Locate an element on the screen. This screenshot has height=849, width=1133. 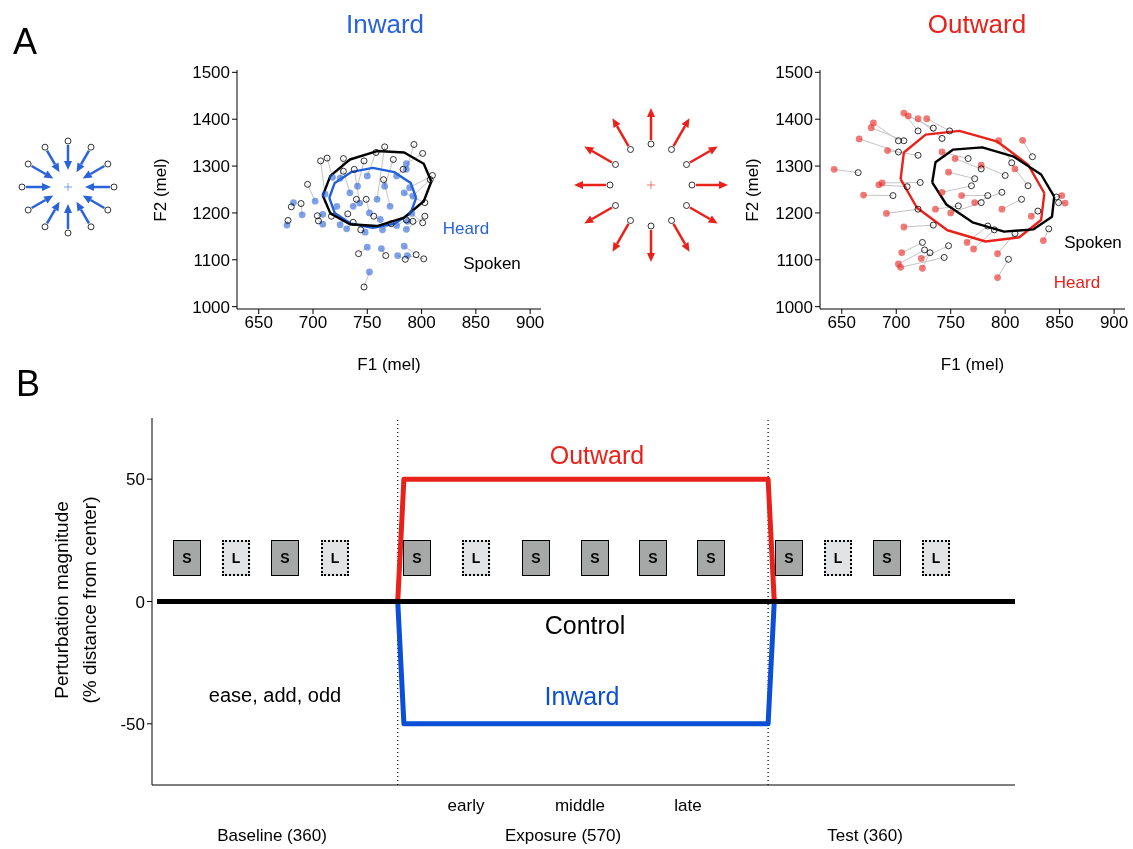
y-tick-label: -50 is located at coordinates (132, 724).